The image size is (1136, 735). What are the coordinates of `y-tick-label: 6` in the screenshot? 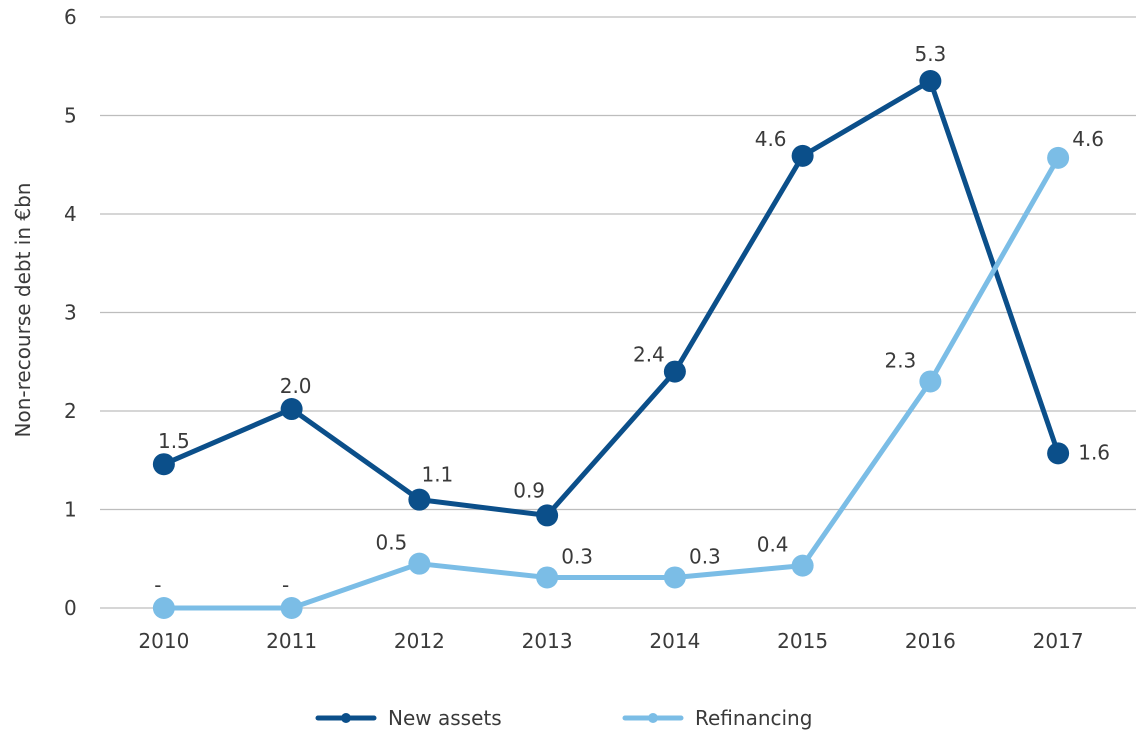 It's located at (70, 17).